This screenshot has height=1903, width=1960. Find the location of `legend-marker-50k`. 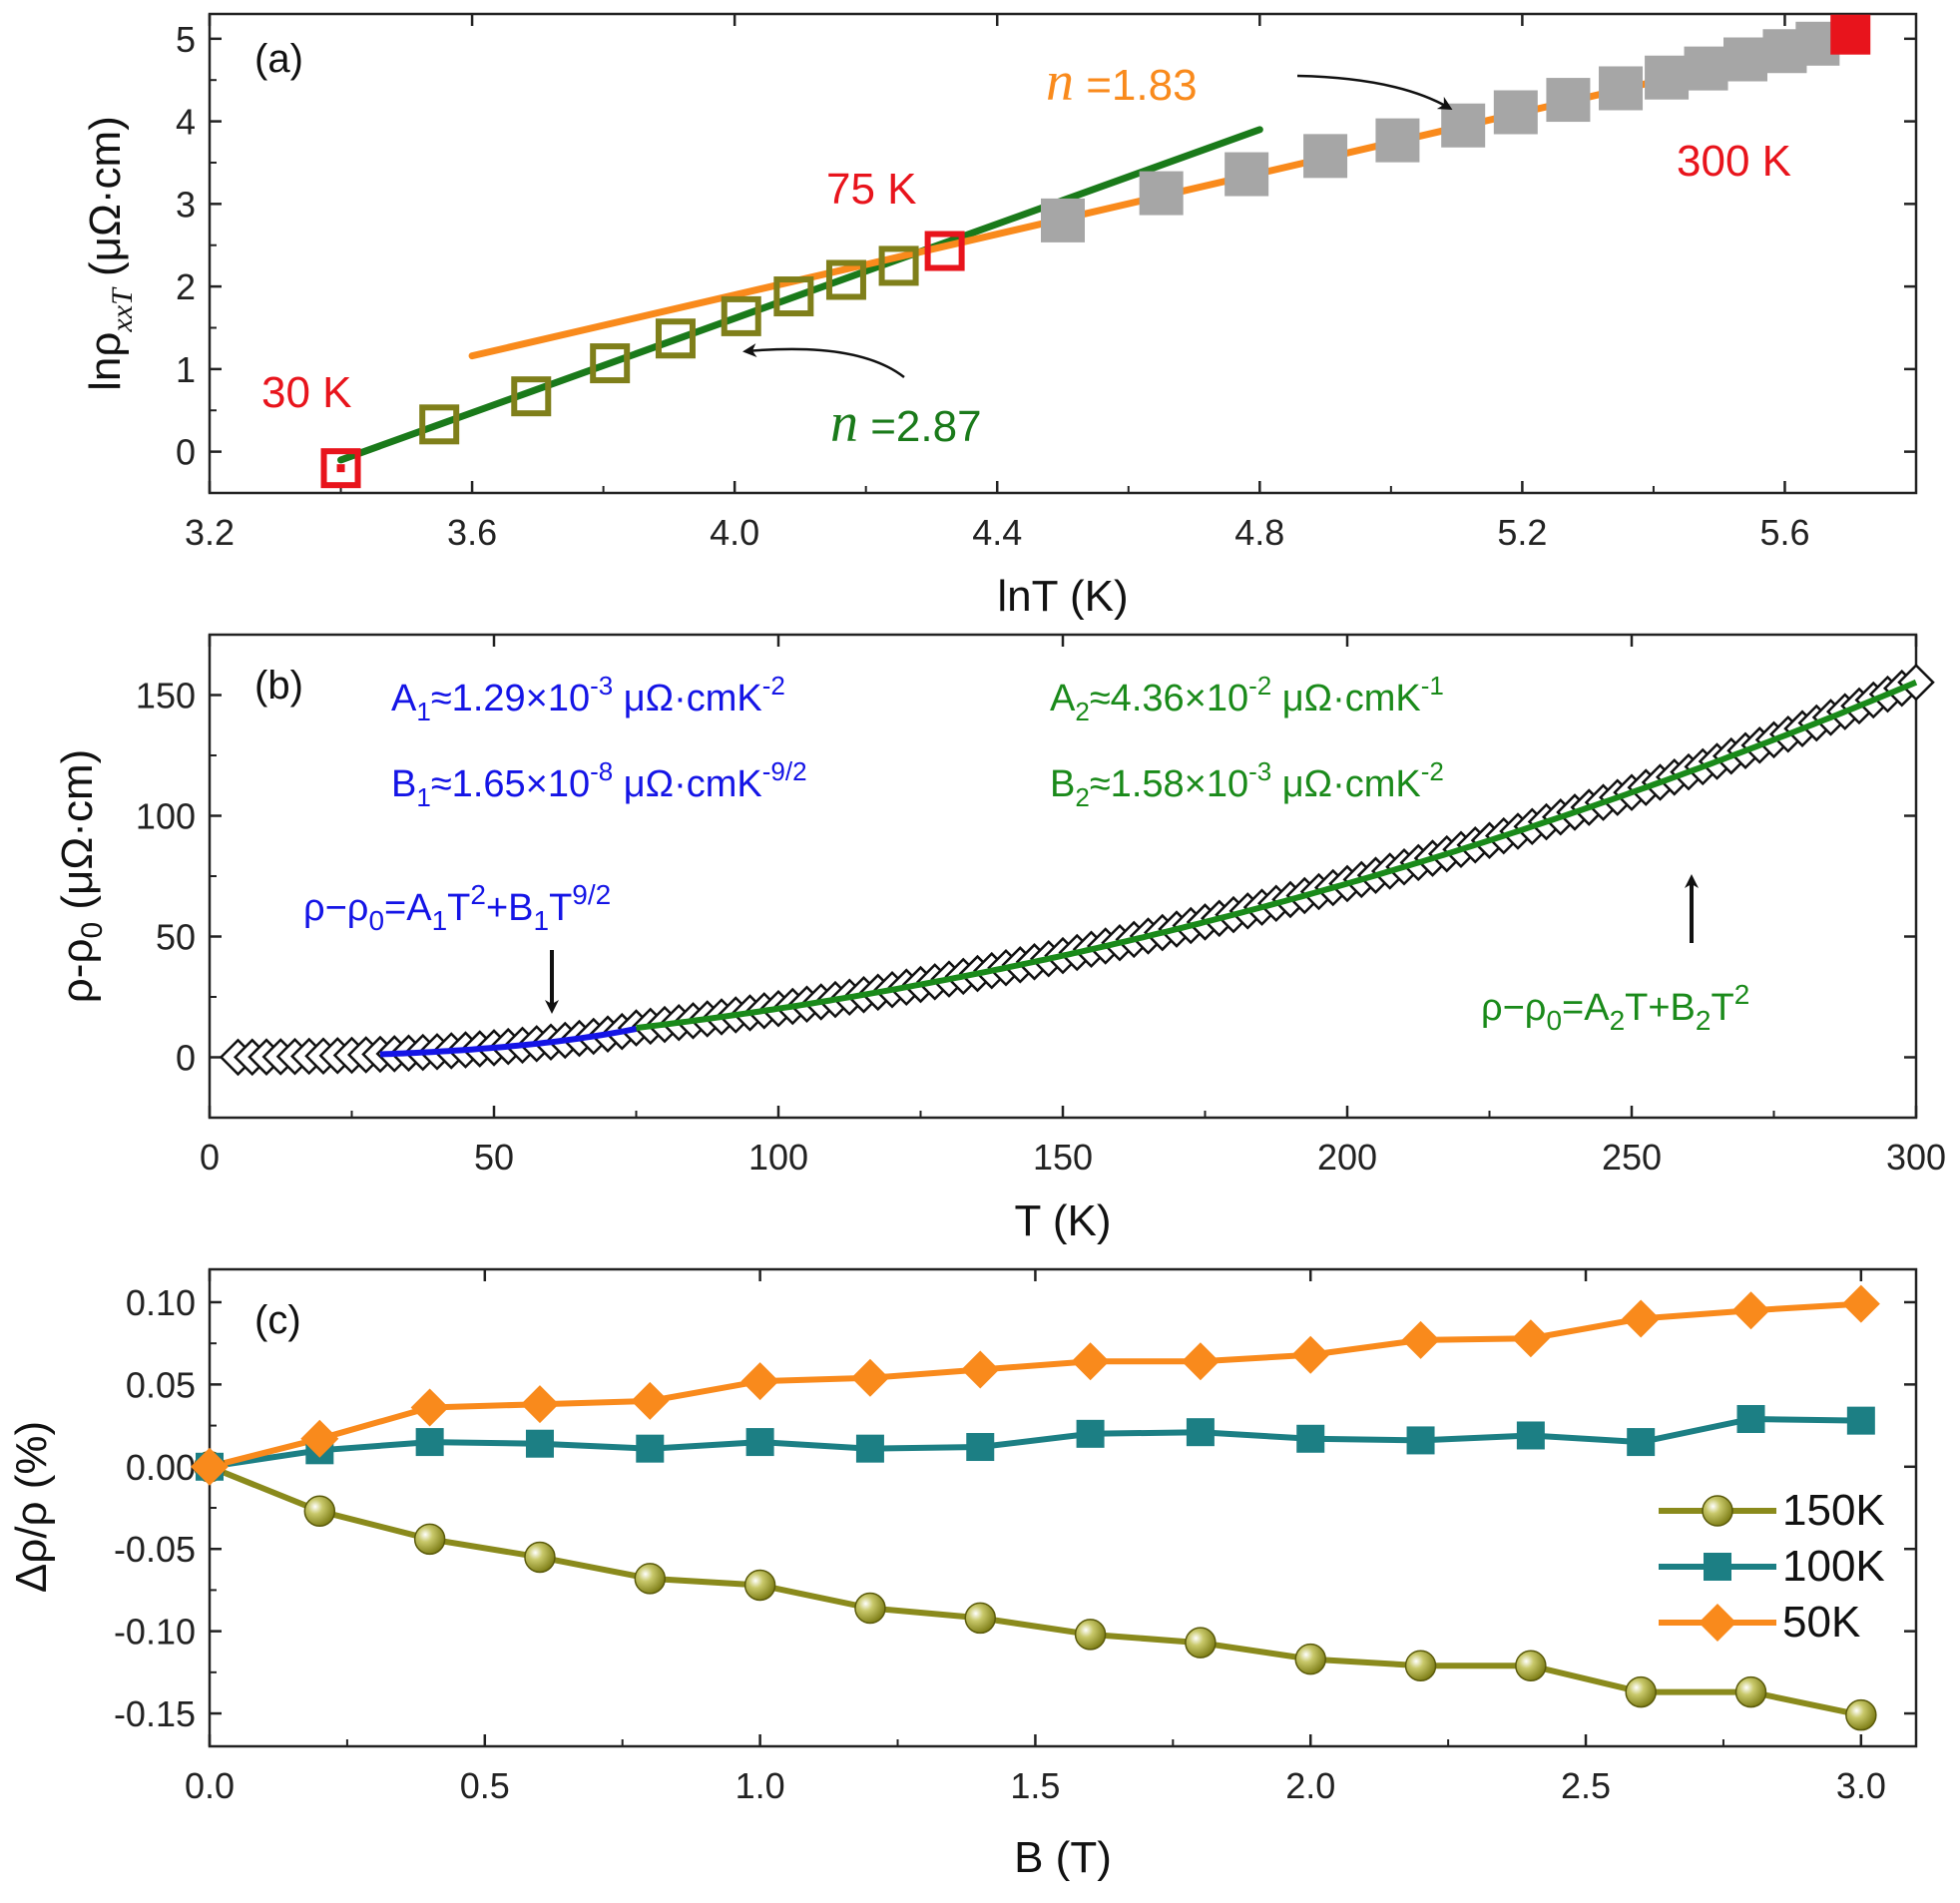

legend-marker-50k is located at coordinates (1717, 1623).